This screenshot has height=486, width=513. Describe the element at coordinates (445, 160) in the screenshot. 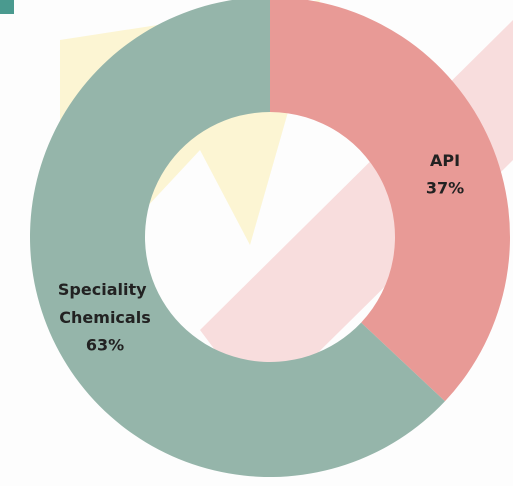

I see `slice-label: API` at that location.